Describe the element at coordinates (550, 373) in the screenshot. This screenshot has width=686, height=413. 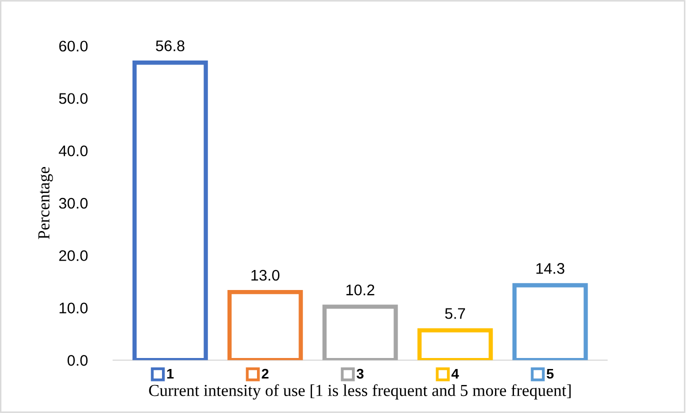
I see `x-tick-label: 5` at that location.